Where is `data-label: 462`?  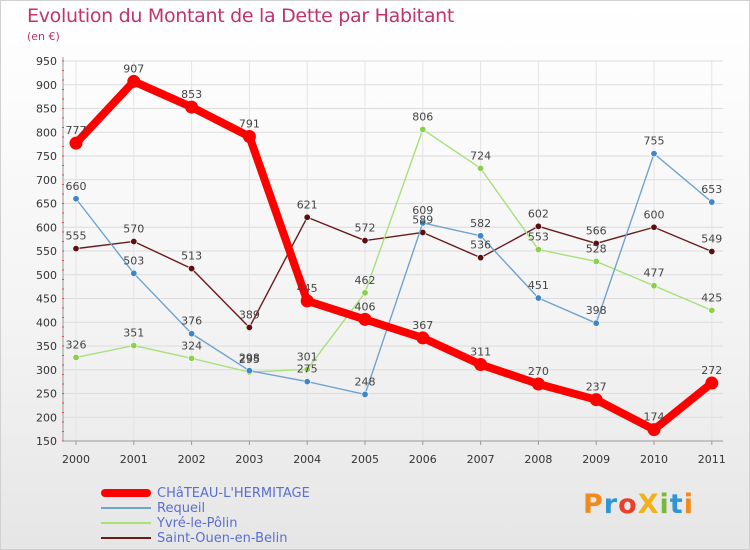 data-label: 462 is located at coordinates (365, 280).